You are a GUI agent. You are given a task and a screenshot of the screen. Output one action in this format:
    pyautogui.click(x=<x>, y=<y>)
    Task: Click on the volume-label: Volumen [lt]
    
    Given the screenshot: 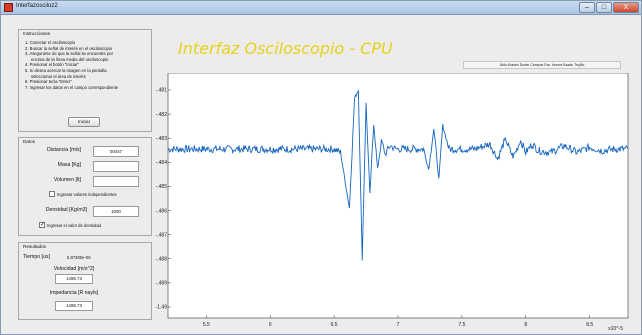 What is the action you would take?
    pyautogui.click(x=67, y=180)
    